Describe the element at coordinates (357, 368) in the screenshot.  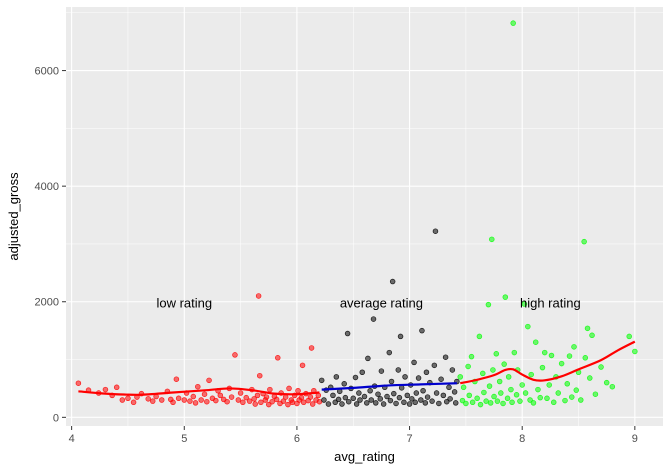
I see `smooth-lines` at that location.